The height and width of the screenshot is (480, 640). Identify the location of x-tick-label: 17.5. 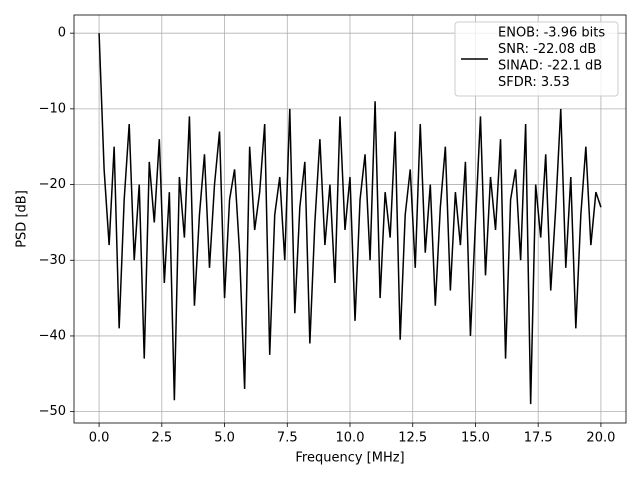
(538, 438).